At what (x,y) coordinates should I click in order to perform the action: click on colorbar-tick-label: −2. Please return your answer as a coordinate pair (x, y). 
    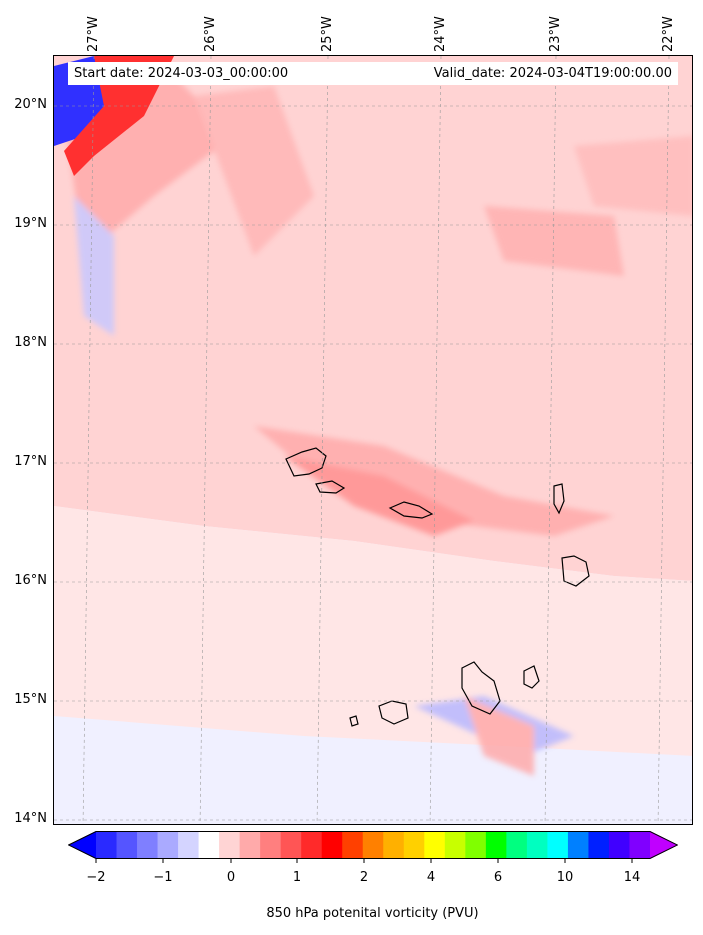
    Looking at the image, I should click on (96, 877).